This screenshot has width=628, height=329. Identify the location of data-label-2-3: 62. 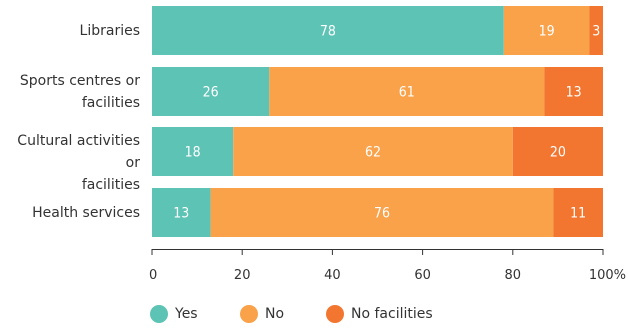
(373, 153).